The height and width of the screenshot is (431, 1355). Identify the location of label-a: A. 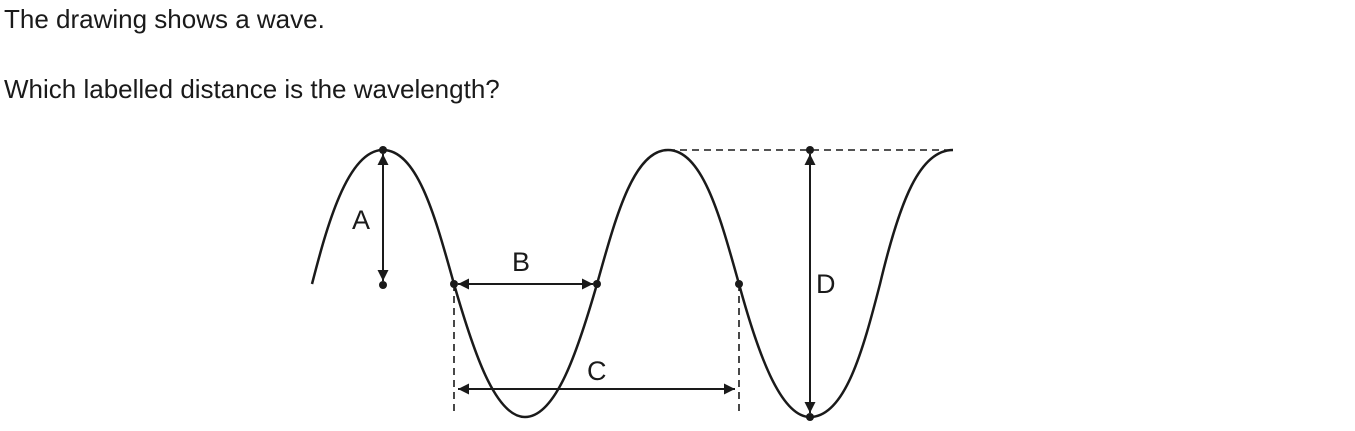
(361, 220).